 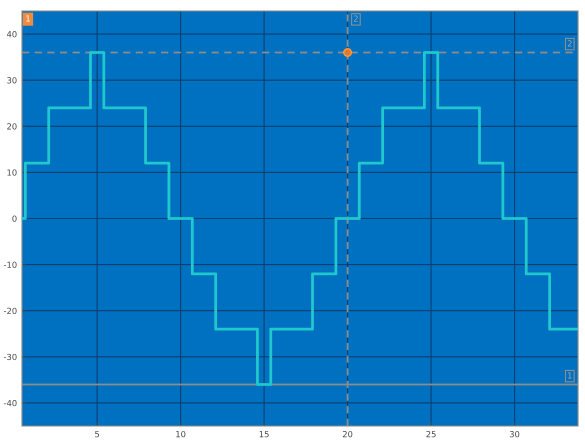 I want to click on x-tick-label: 25, so click(x=431, y=434).